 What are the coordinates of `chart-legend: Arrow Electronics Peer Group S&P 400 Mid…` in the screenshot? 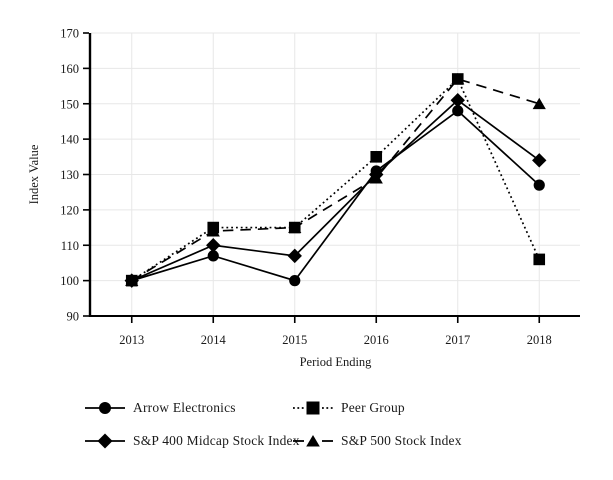 It's located at (273, 424).